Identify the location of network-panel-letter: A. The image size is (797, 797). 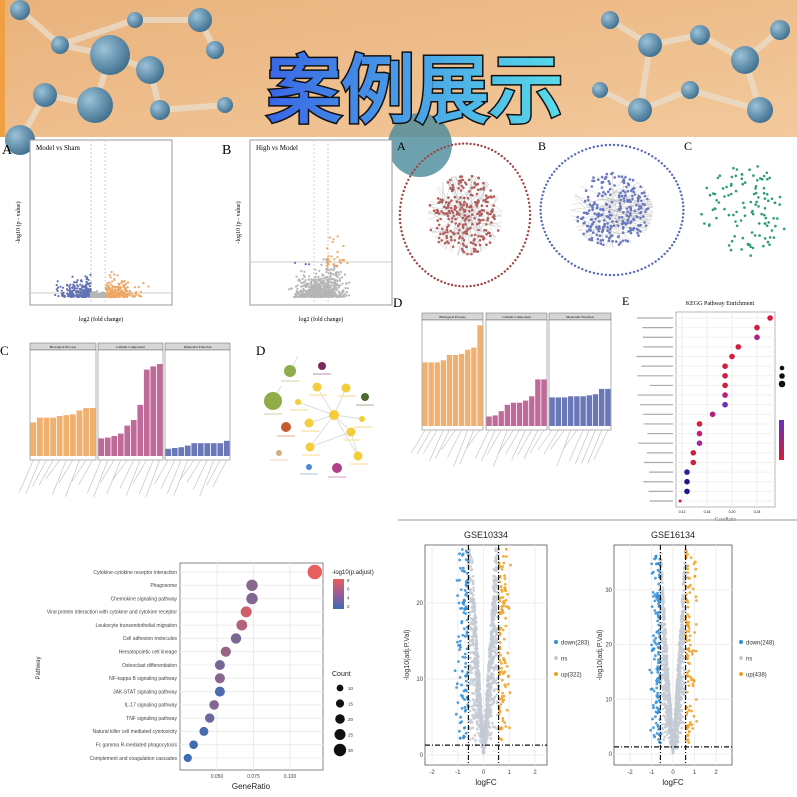
(401, 146).